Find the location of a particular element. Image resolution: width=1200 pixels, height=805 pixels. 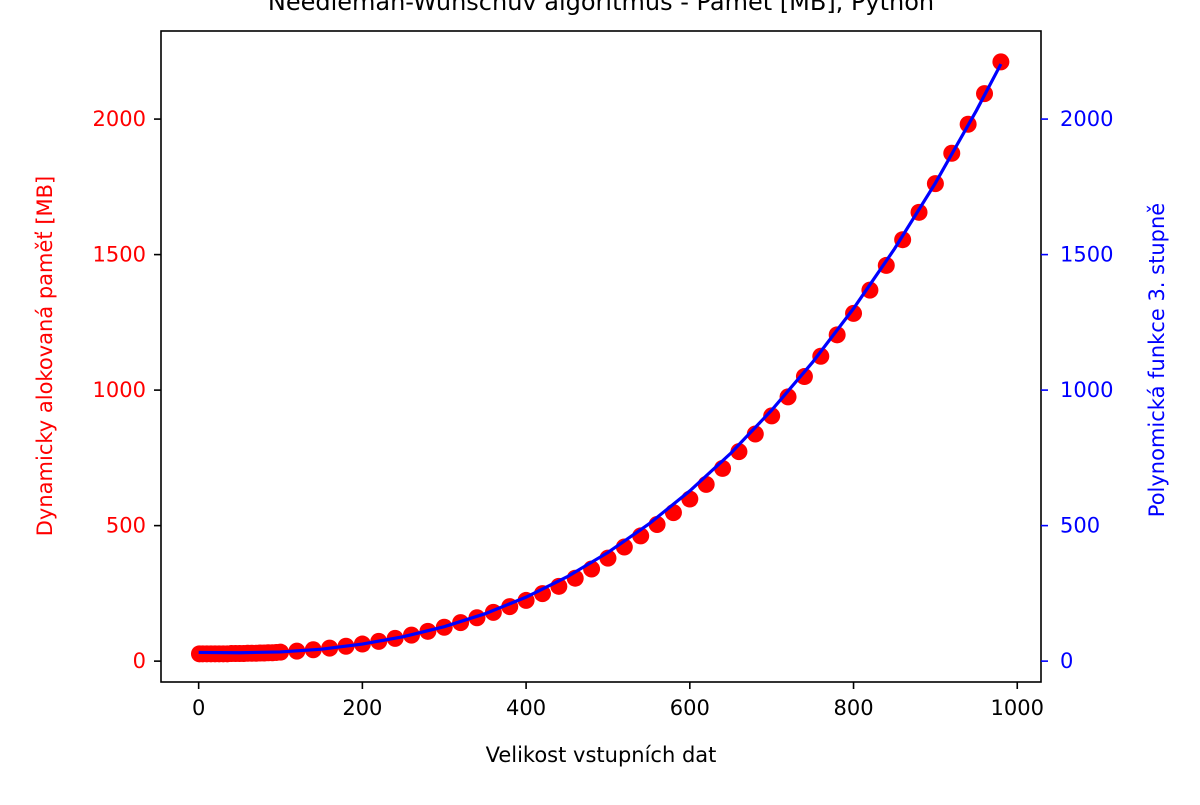

left-y-axis: 0 500 1000 1500 2000 is located at coordinates (127, 390).